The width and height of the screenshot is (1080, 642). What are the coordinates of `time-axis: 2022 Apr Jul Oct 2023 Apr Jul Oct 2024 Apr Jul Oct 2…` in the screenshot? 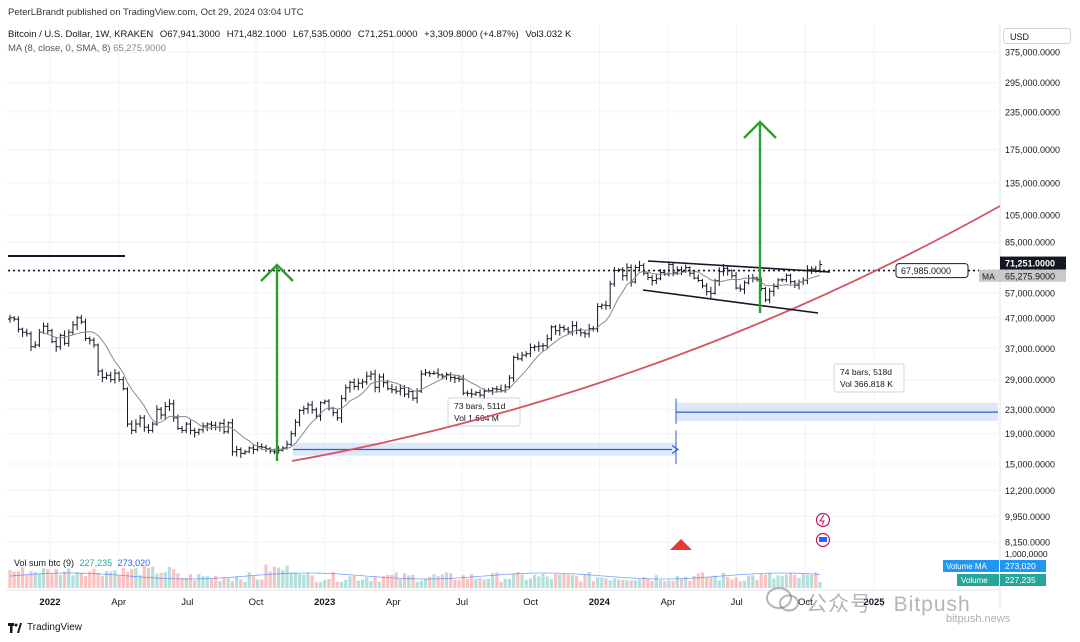 It's located at (462, 602).